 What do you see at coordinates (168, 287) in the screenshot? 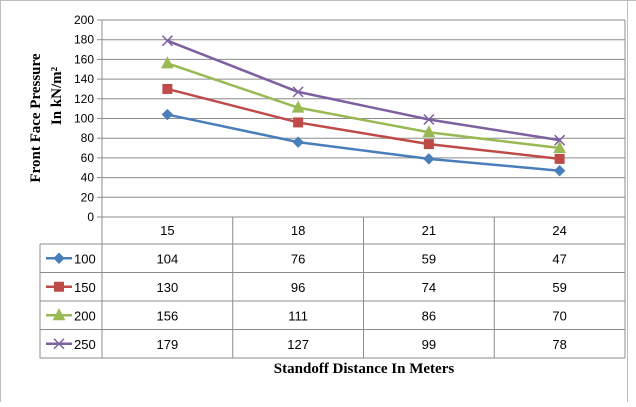
I see `table-cell-150-15: 130` at bounding box center [168, 287].